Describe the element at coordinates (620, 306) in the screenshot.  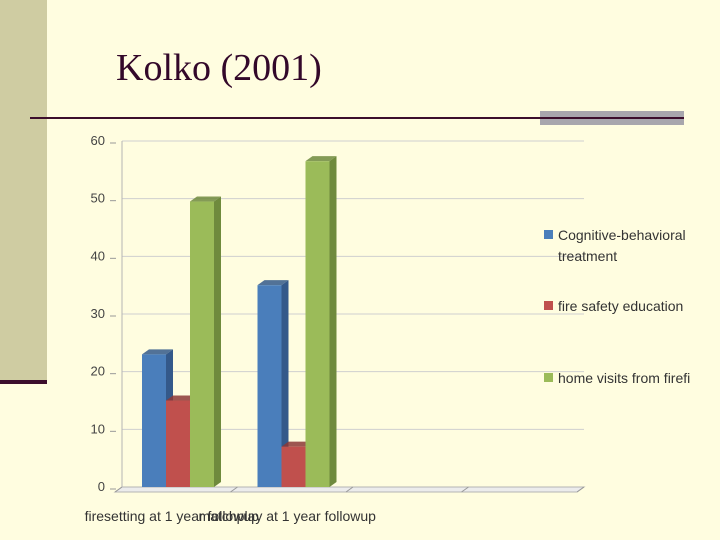
I see `legend-label: fire safety education` at that location.